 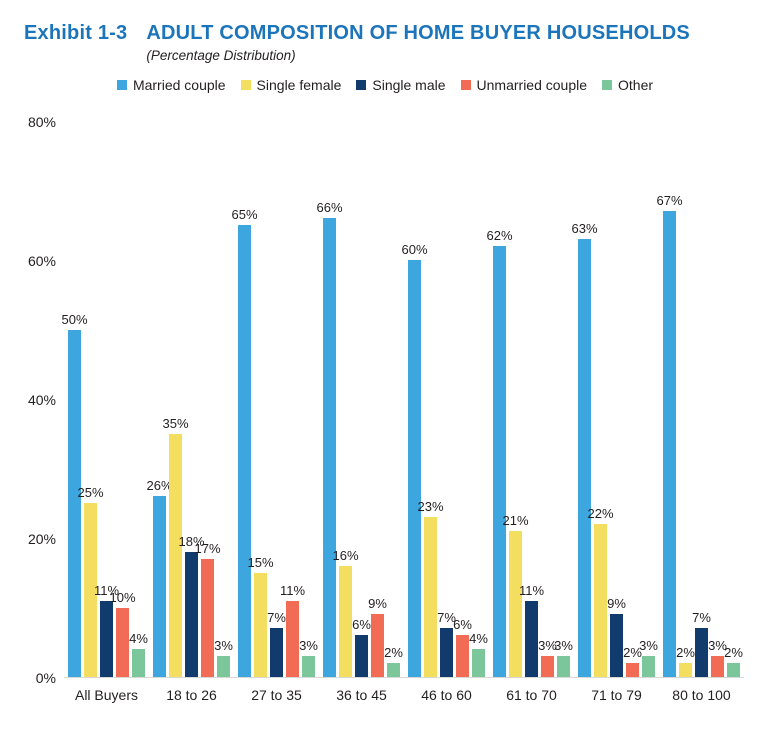 I want to click on bar-cell-other-61-to-70: 3%, so click(x=563, y=657).